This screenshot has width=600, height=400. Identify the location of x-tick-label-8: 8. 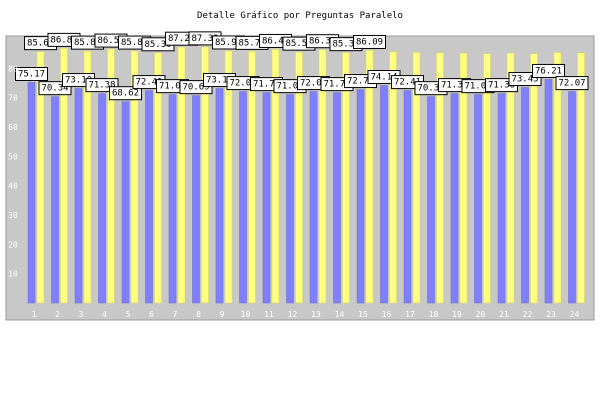
(198, 314).